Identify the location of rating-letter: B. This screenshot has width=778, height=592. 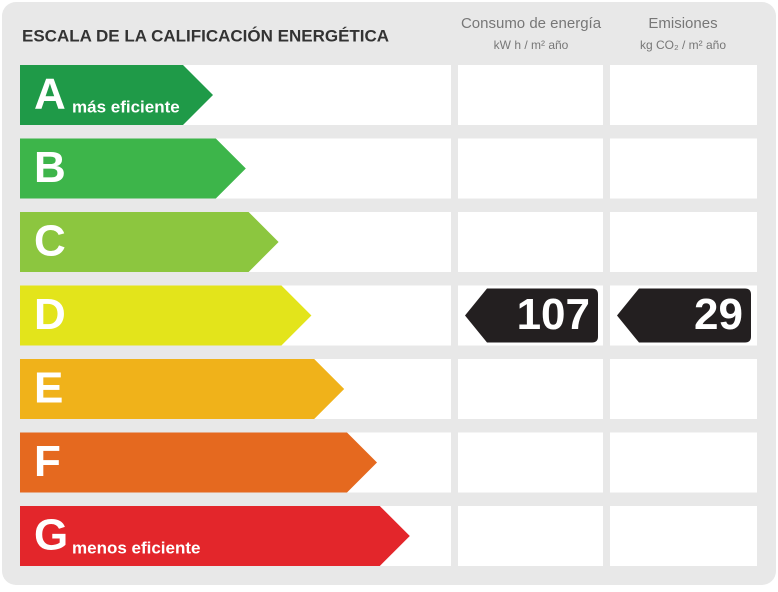
(50, 167).